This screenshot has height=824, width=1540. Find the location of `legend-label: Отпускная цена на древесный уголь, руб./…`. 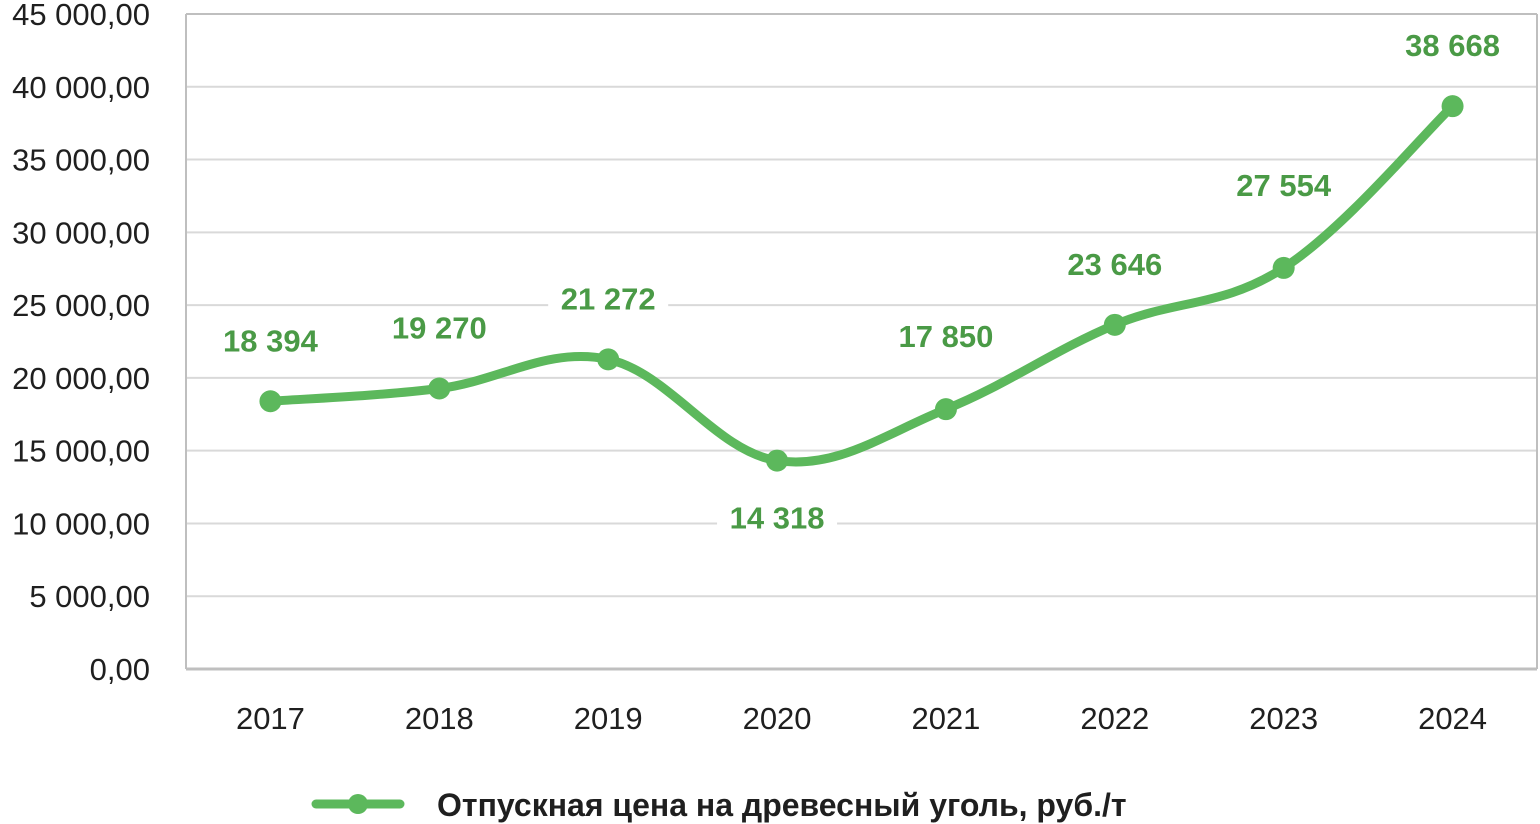

legend-label: Отпускная цена на древесный уголь, руб./… is located at coordinates (782, 805).